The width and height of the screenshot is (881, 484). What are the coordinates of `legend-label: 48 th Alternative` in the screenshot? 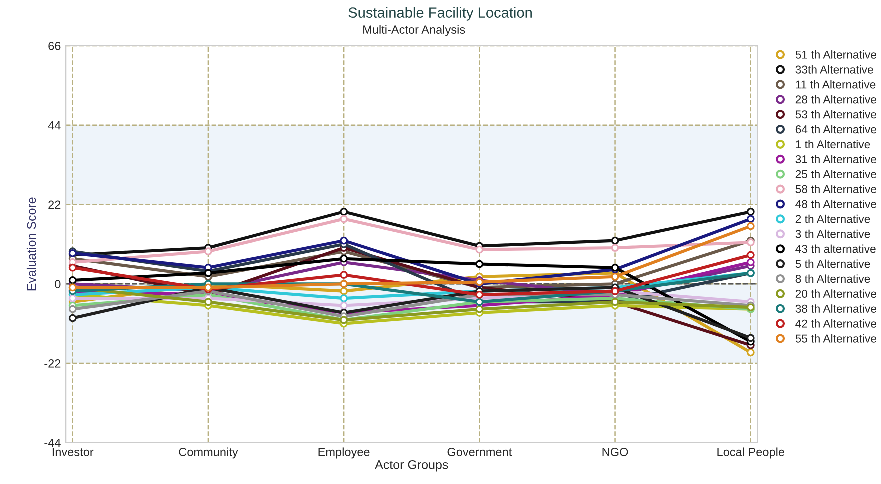 It's located at (836, 204).